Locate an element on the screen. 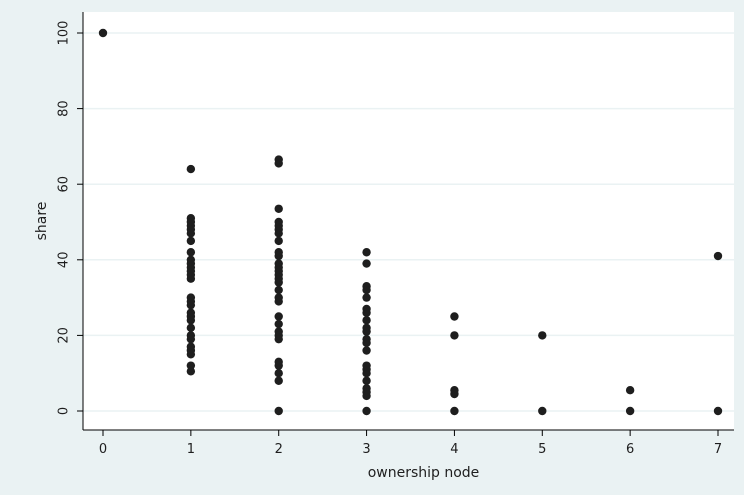  x-tick-label: 4 is located at coordinates (454, 449).